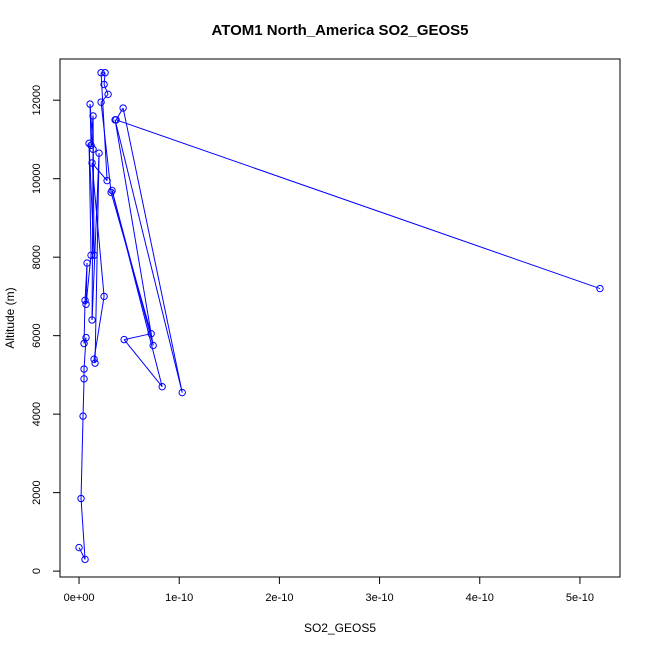 Image resolution: width=650 pixels, height=650 pixels. I want to click on x-axis: 0e+00 1e-10 2e-10 3e-10 4e-10 5e-10, so click(329, 590).